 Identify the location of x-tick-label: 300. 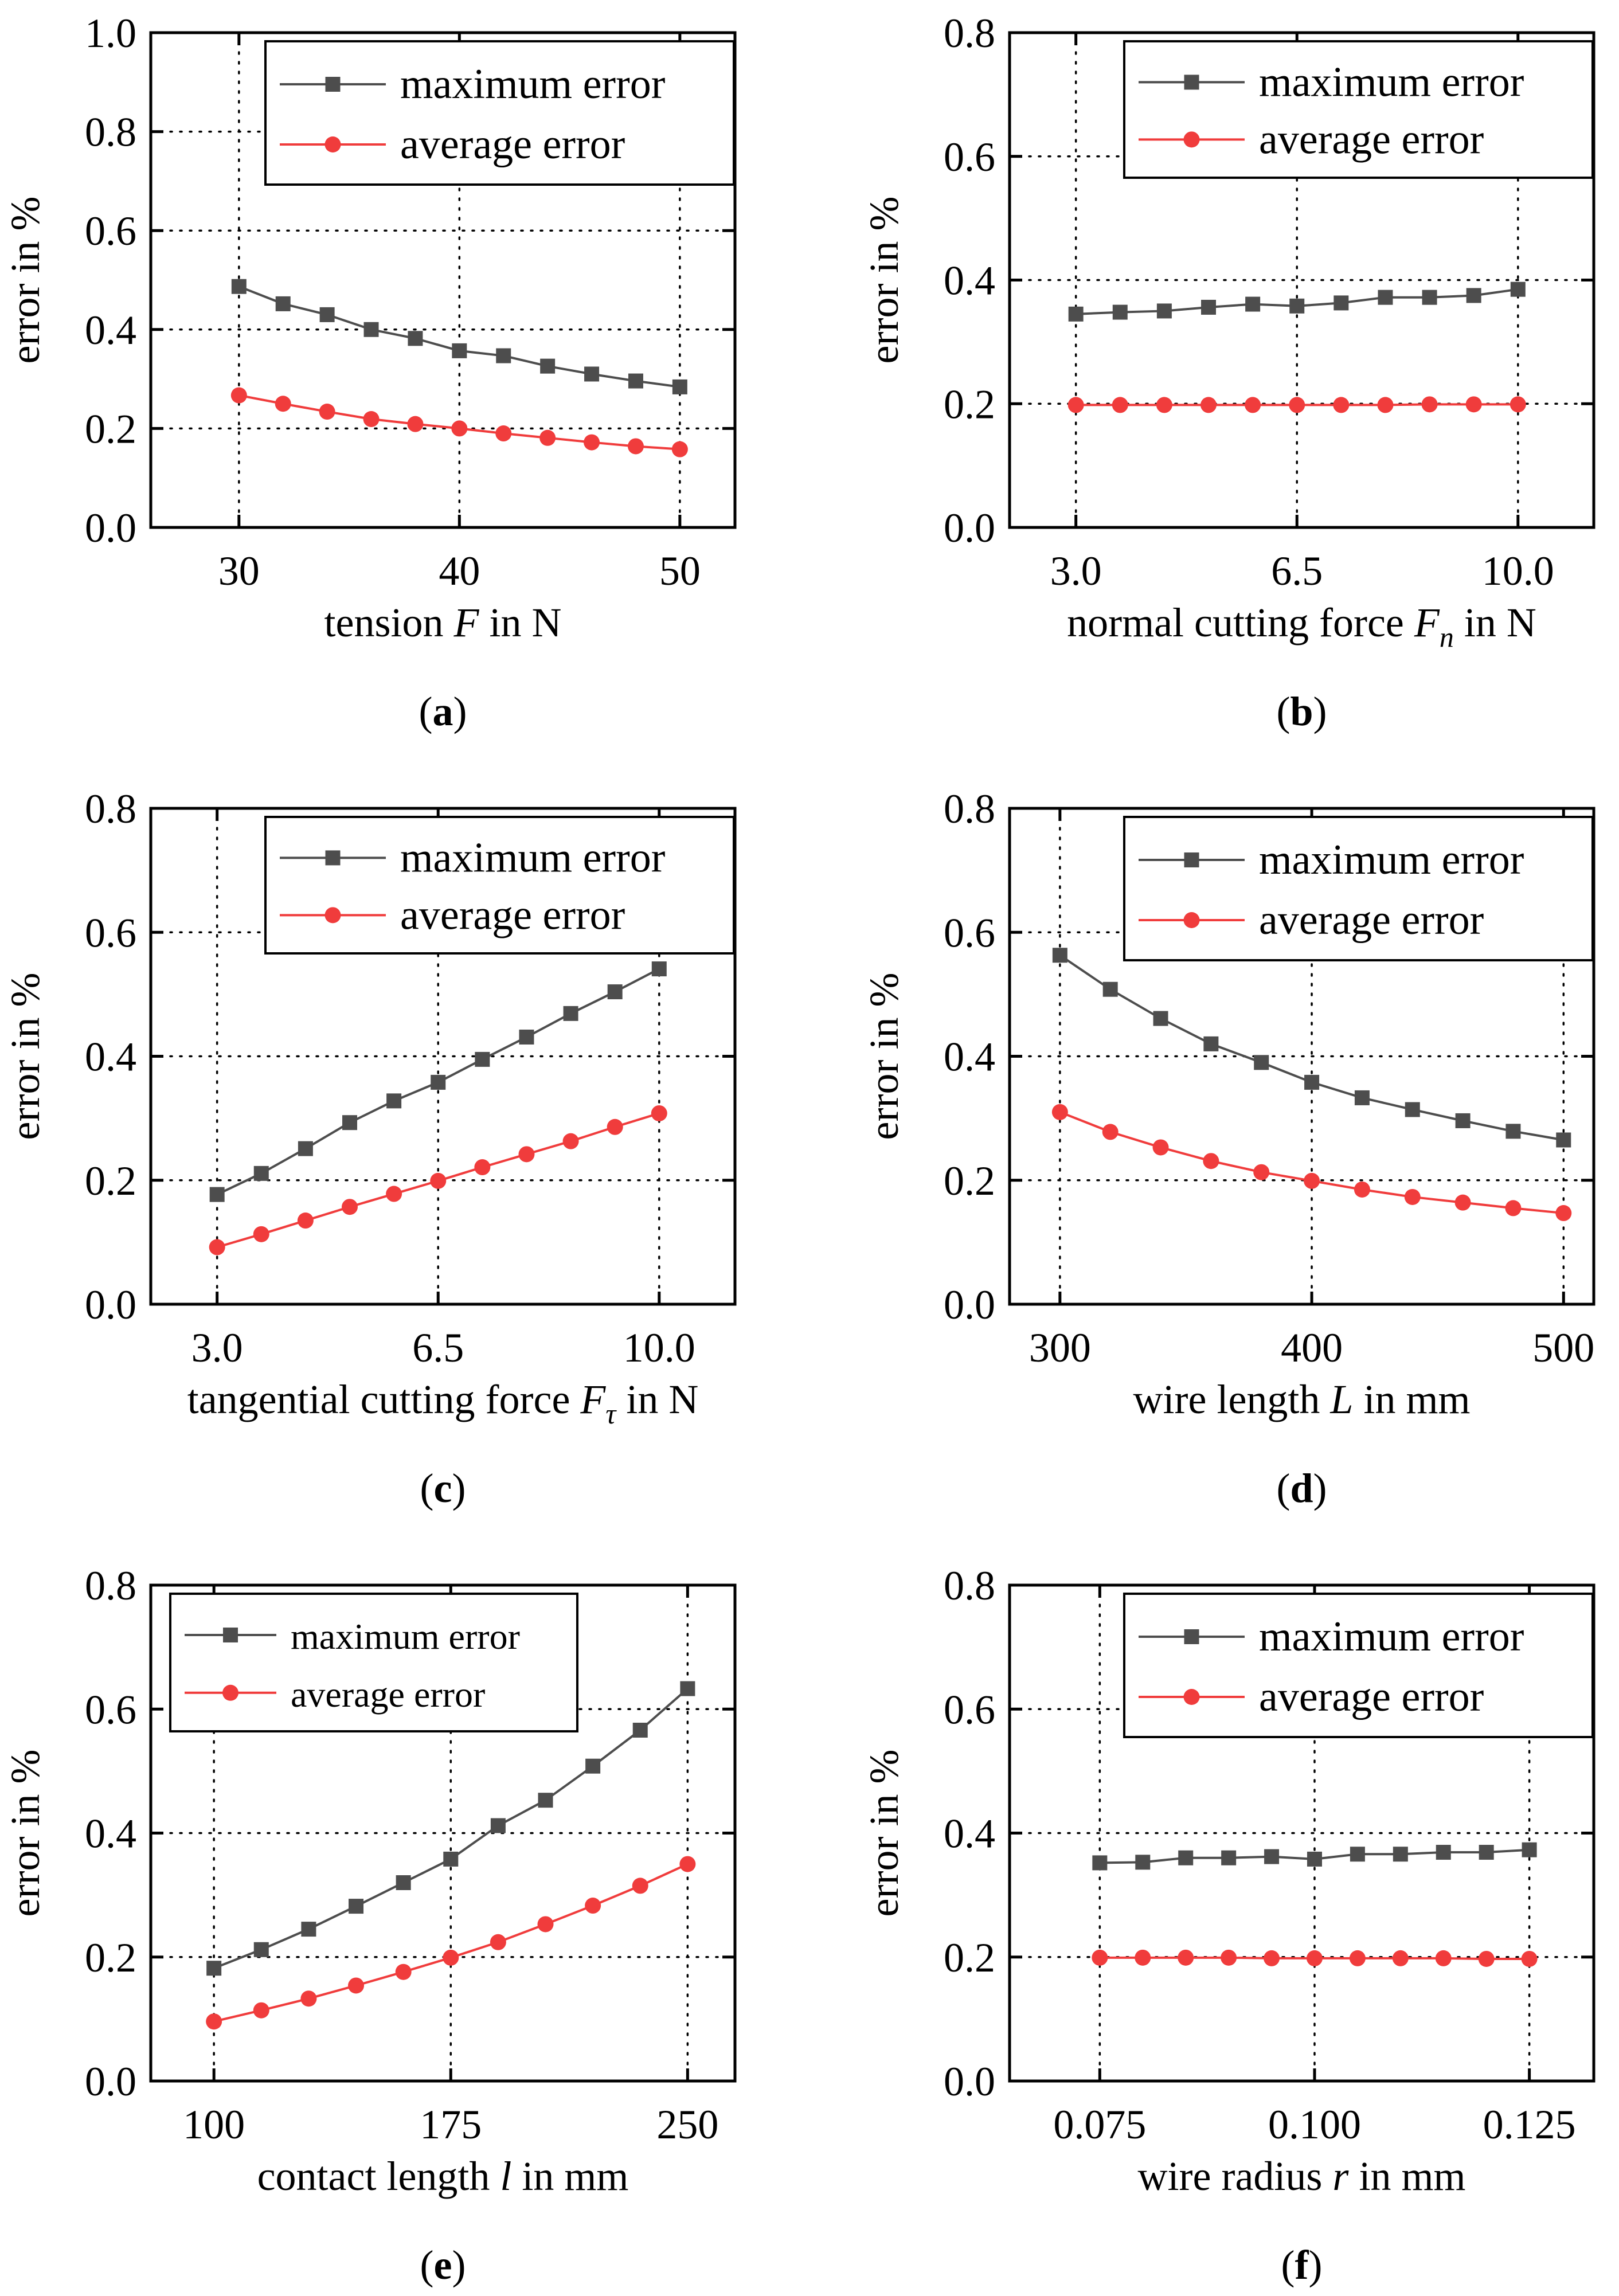
(1060, 1348).